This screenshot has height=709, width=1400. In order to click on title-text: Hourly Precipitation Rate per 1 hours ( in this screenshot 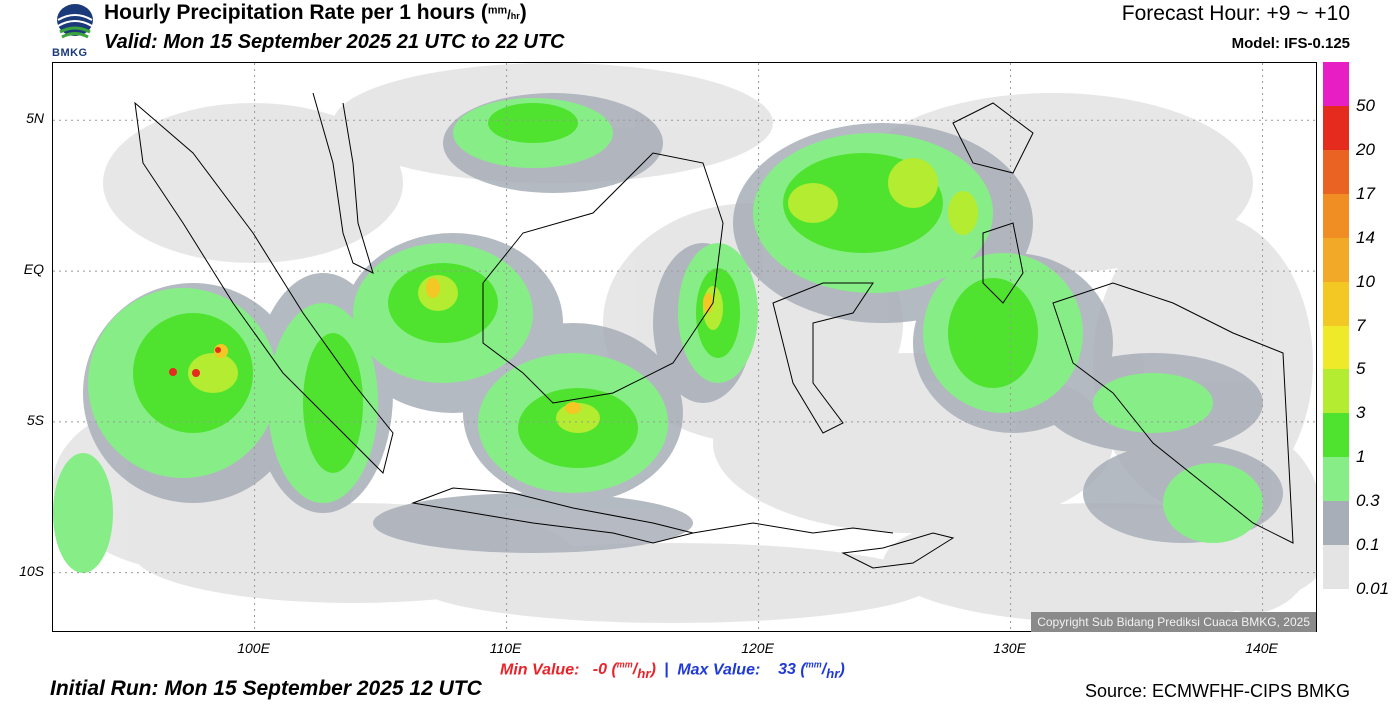, I will do `click(296, 12)`.